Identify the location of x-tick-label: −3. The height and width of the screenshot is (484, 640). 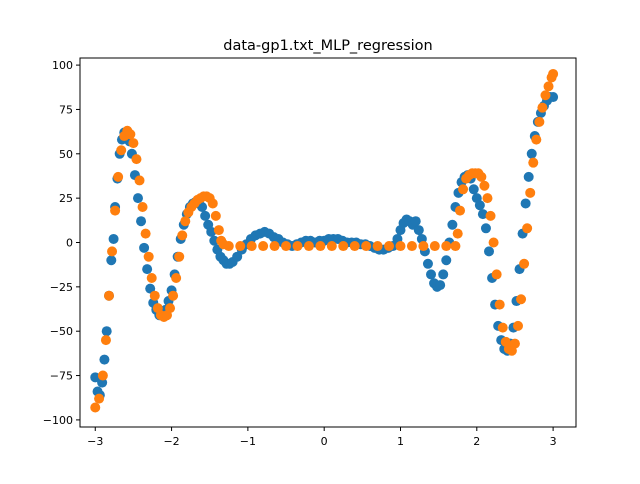
(95, 441).